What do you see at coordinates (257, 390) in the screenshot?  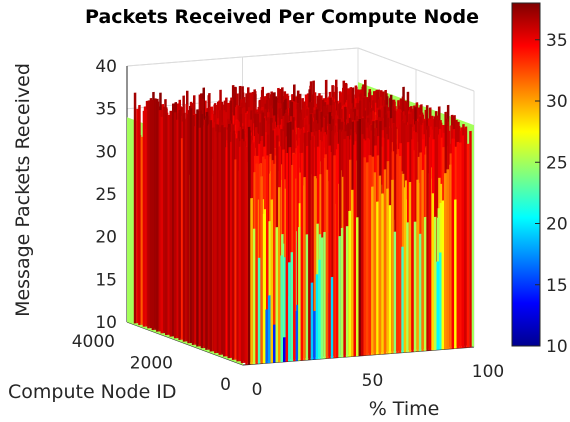 I see `x-tick-label: 0` at bounding box center [257, 390].